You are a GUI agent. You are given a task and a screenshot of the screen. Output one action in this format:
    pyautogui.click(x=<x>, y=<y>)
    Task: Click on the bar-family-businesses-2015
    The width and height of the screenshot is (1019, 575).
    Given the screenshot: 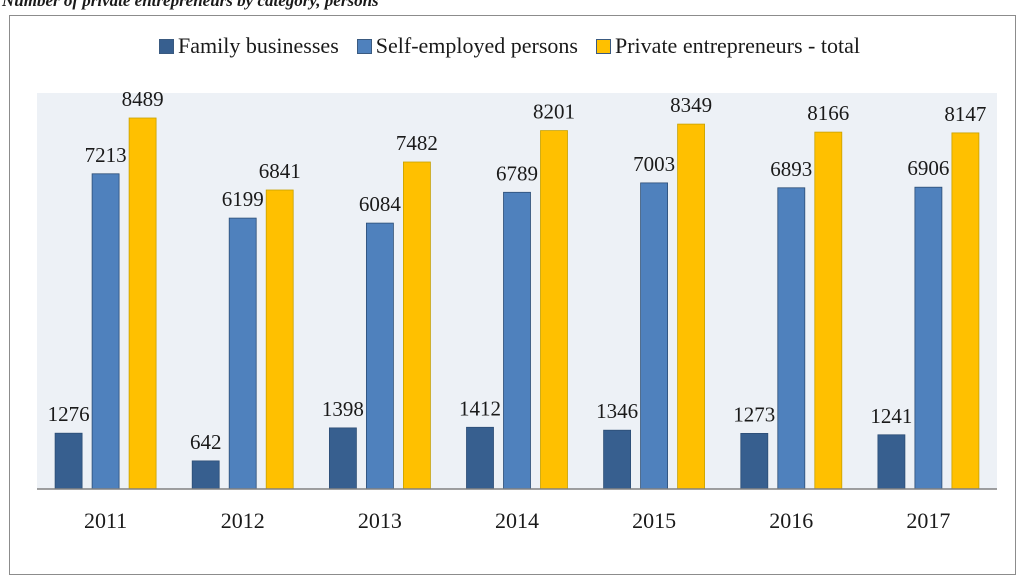 What is the action you would take?
    pyautogui.click(x=617, y=459)
    